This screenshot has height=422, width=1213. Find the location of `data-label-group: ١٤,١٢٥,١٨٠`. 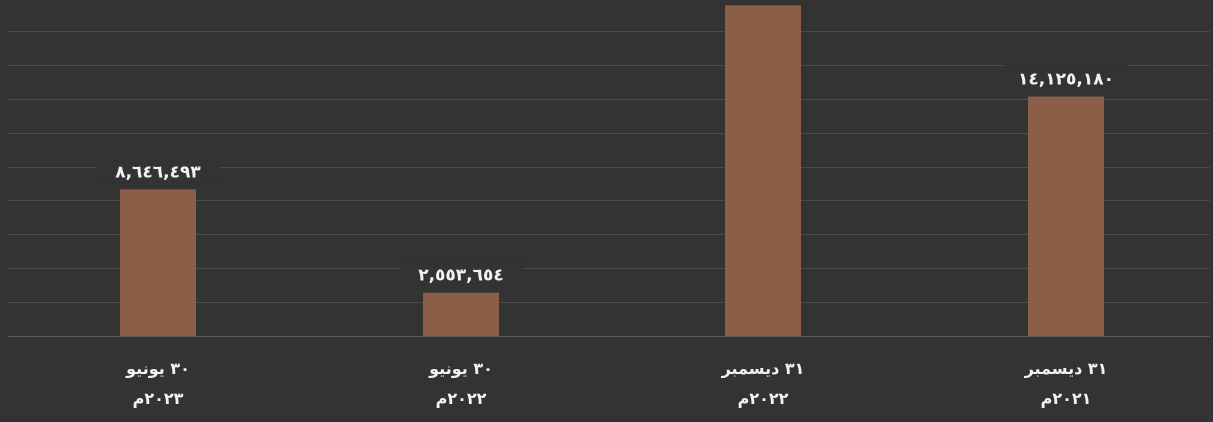

data-label-group: ١٤,١٢٥,١٨٠ is located at coordinates (1066, 77).